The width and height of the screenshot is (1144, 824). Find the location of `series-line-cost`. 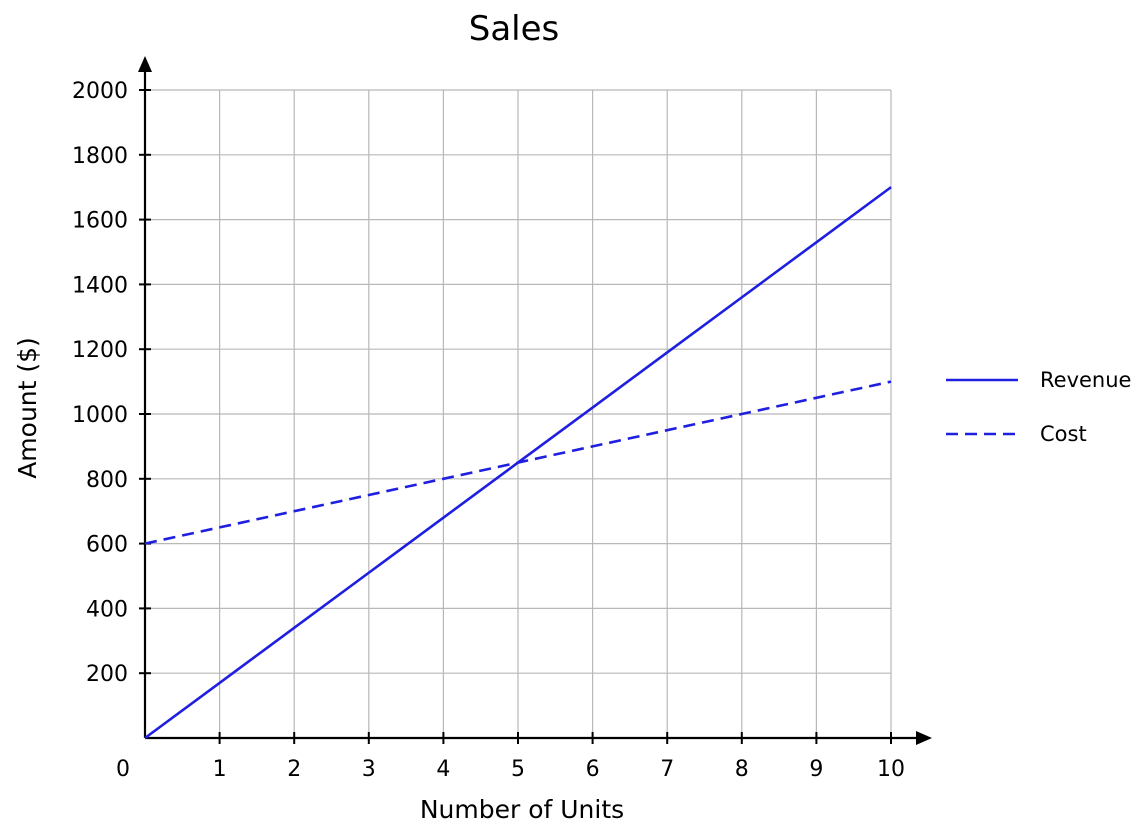

series-line-cost is located at coordinates (518, 462).